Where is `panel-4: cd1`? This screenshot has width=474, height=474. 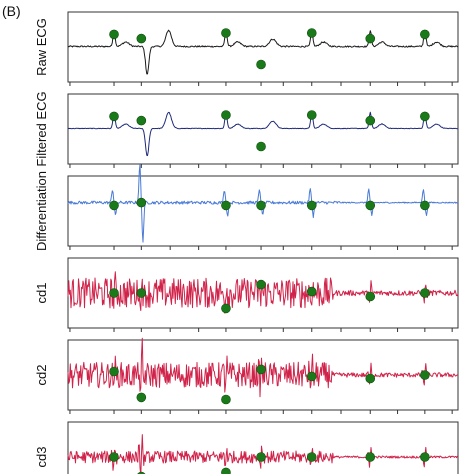
panel-4: cd1 is located at coordinates (246, 294).